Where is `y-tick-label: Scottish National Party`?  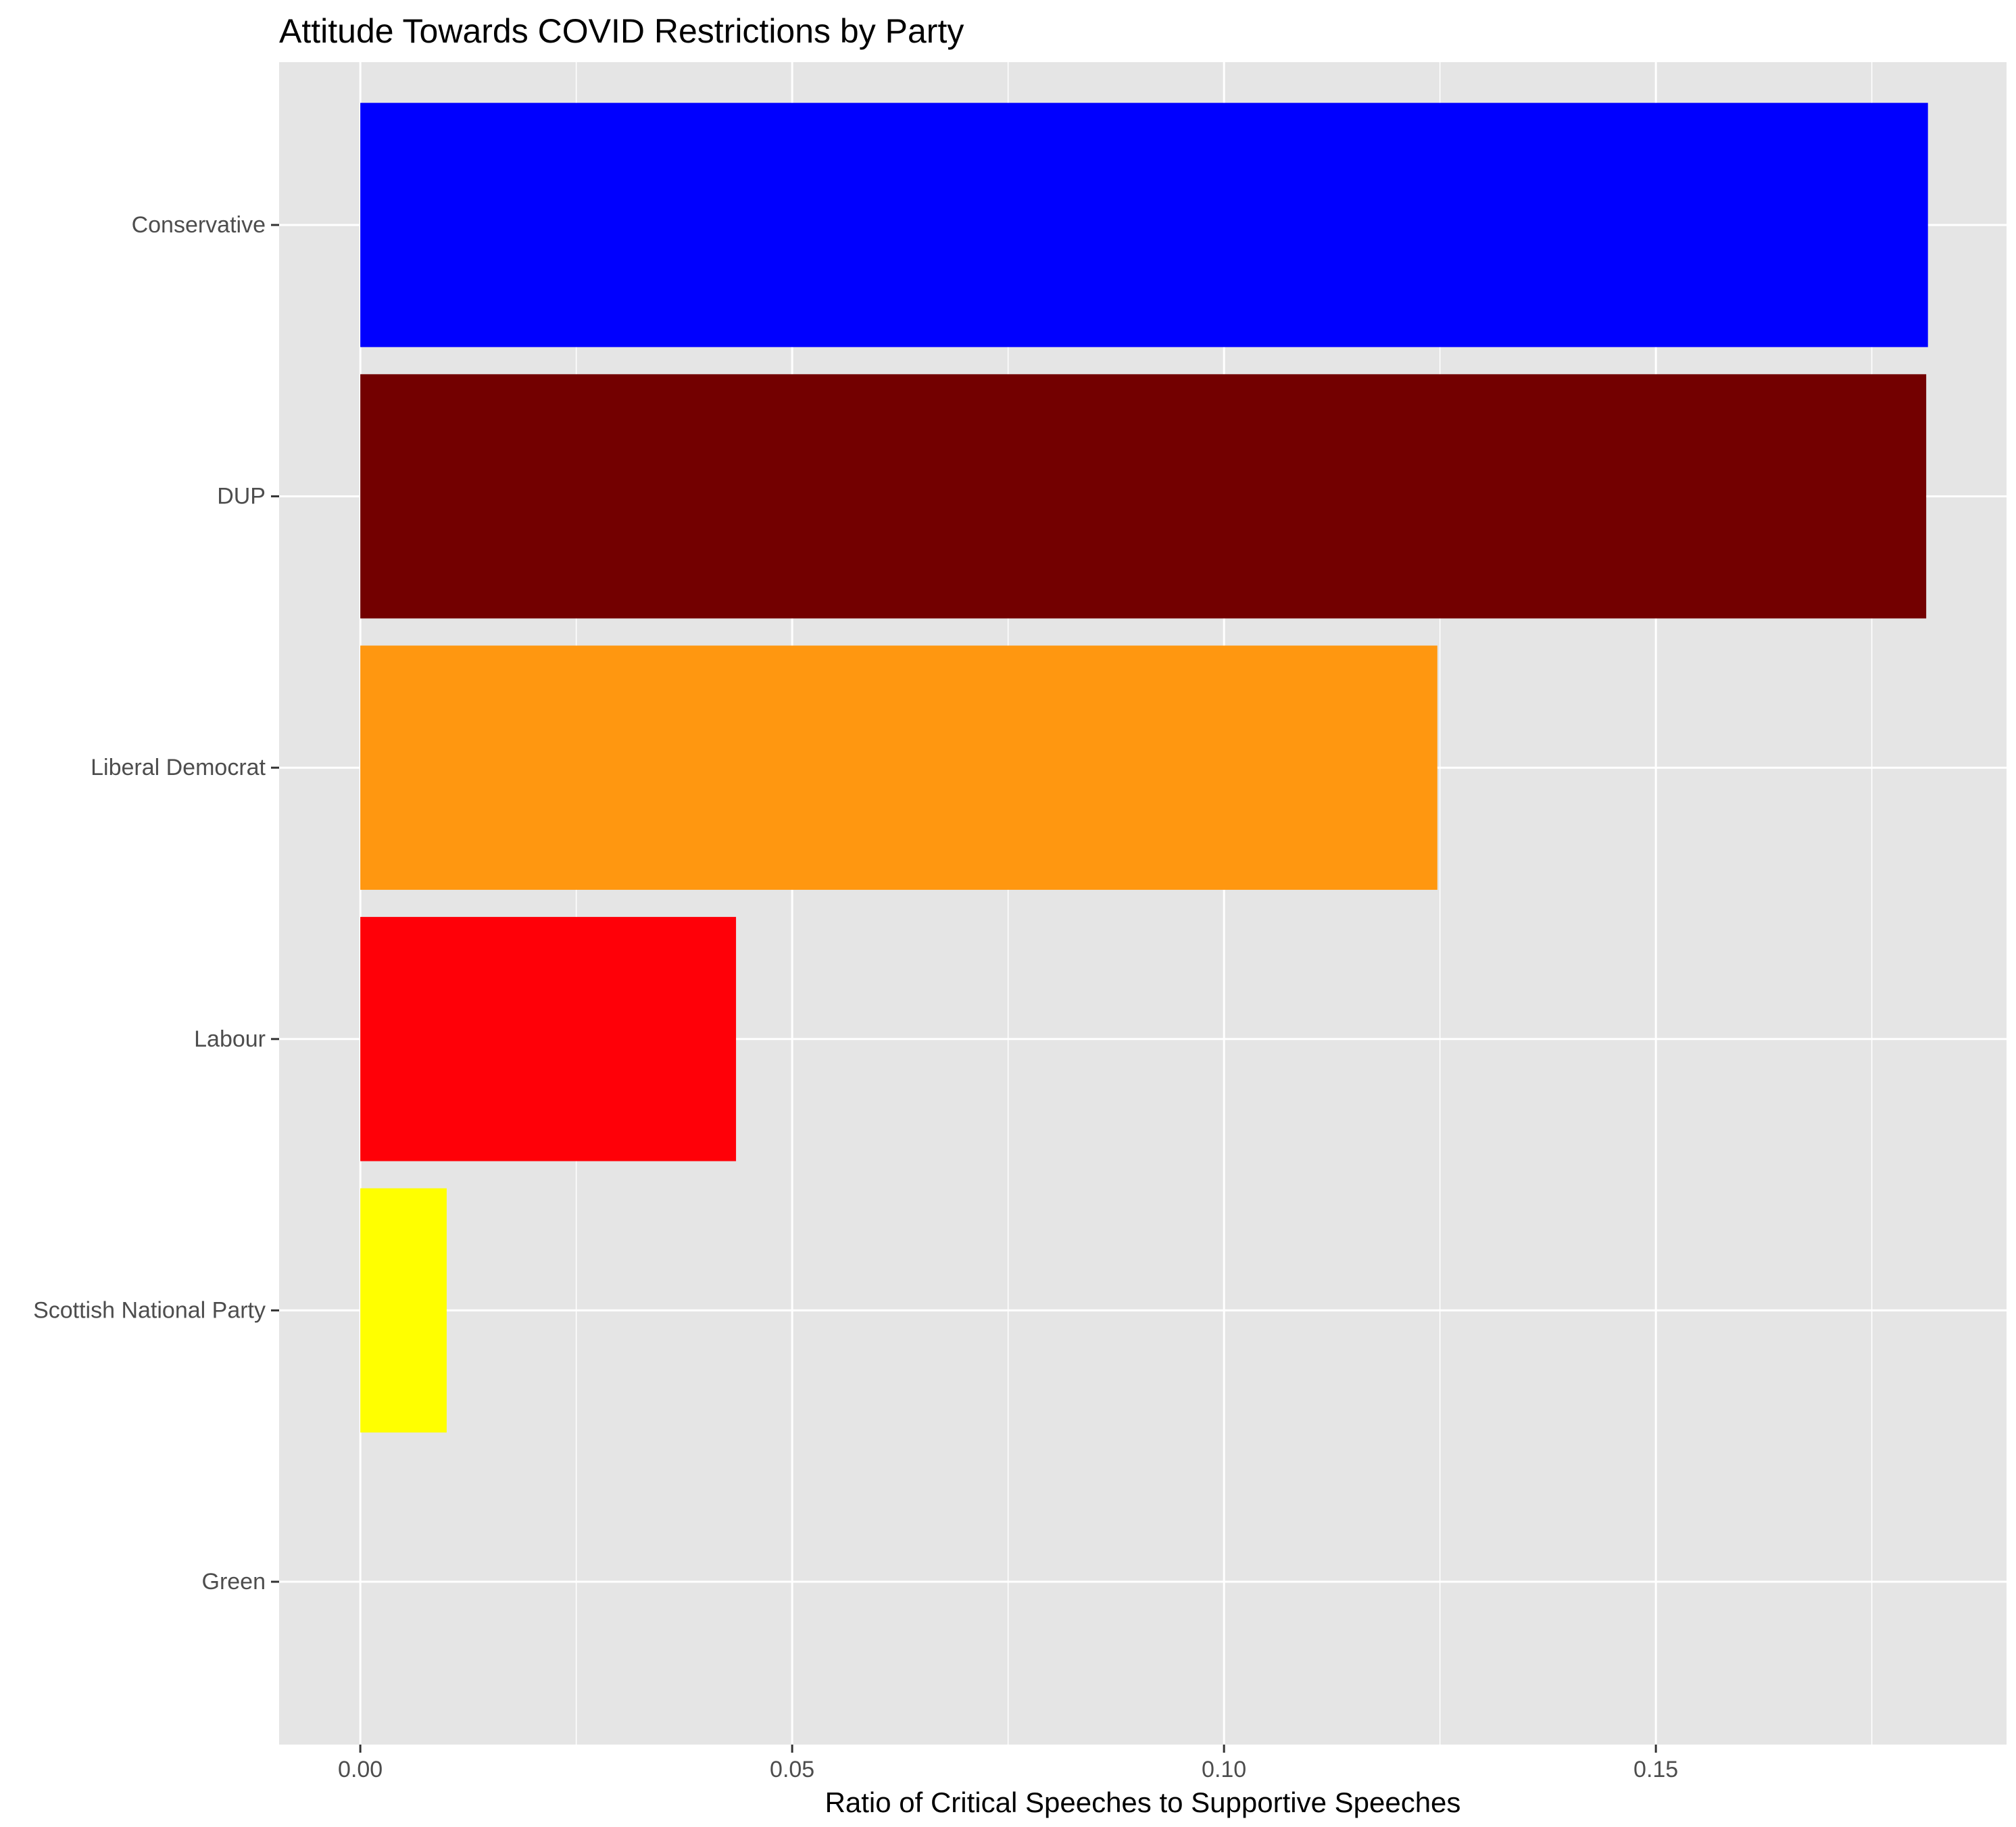
y-tick-label: Scottish National Party is located at coordinates (149, 1310).